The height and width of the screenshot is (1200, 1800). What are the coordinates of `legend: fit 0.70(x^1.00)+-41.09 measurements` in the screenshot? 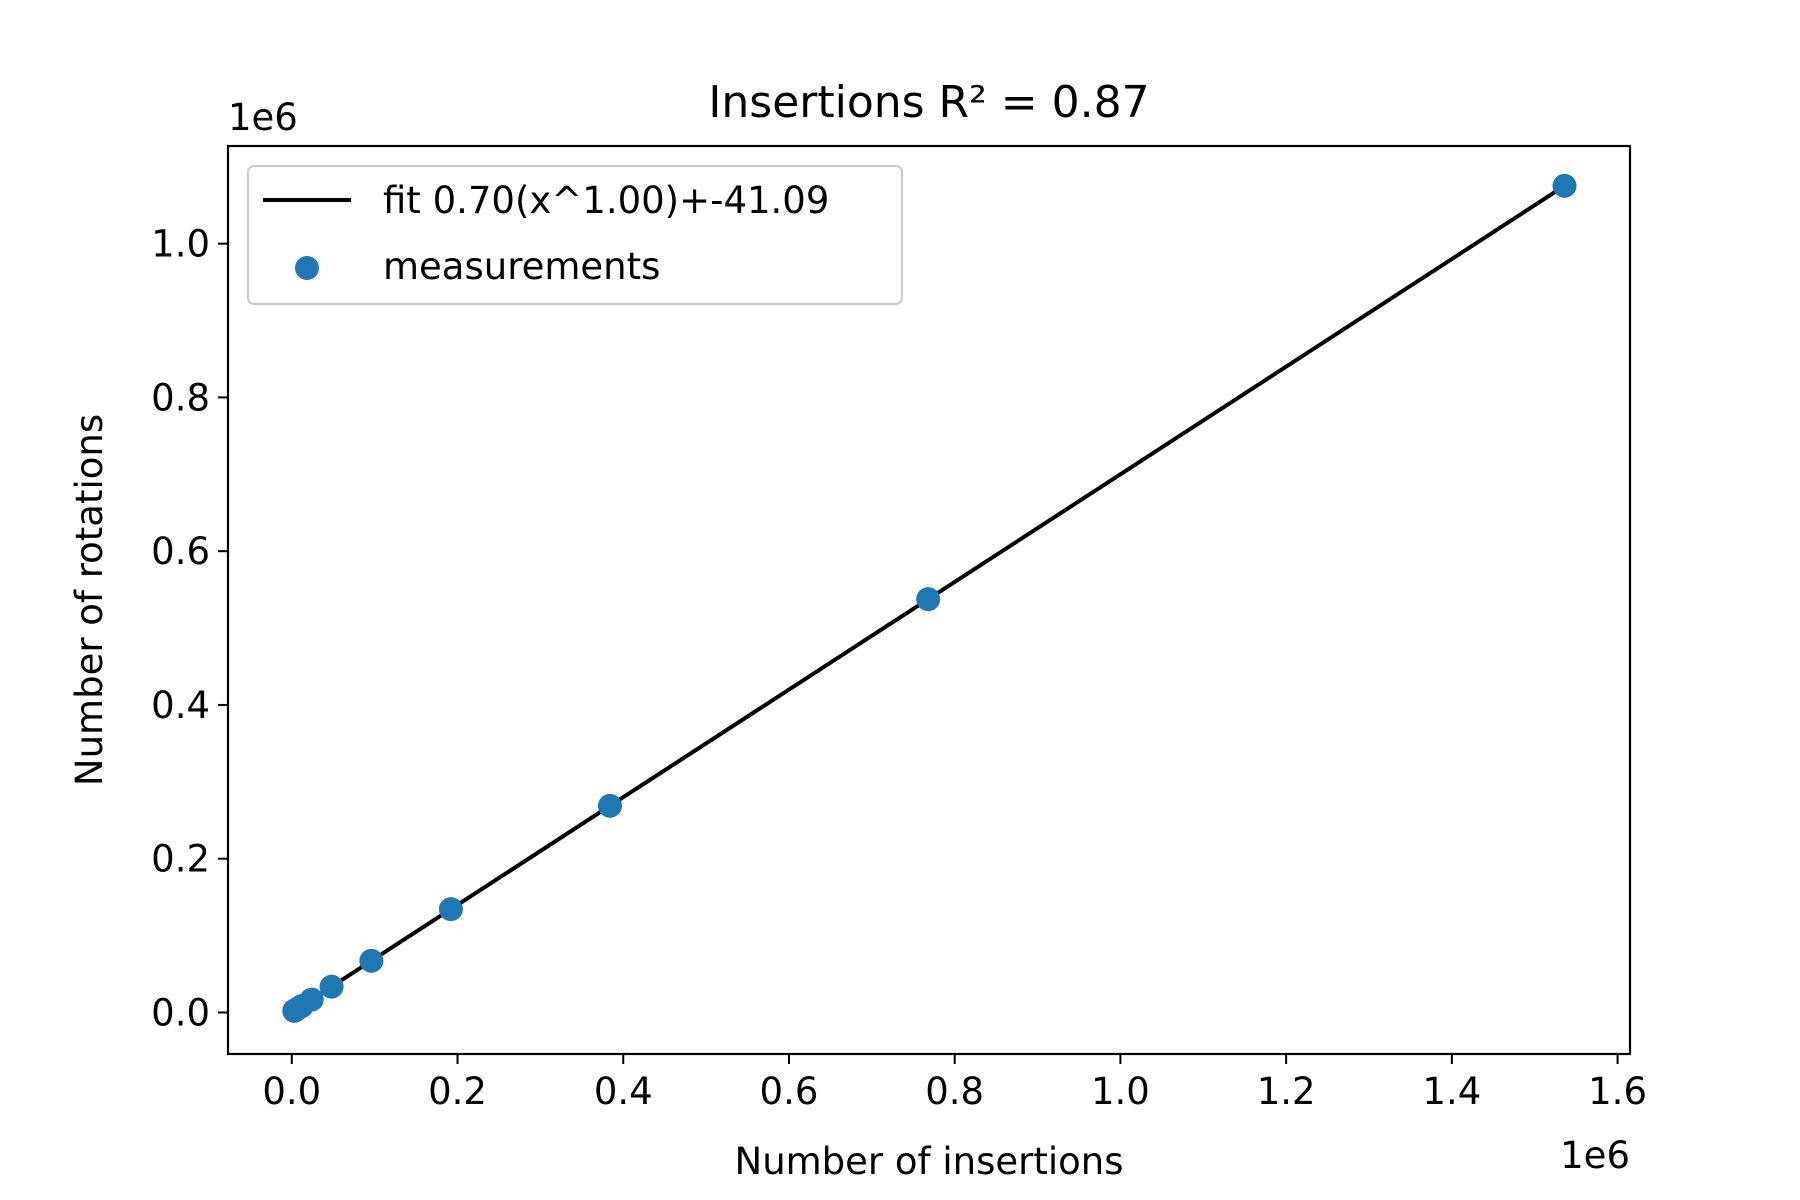 It's located at (575, 235).